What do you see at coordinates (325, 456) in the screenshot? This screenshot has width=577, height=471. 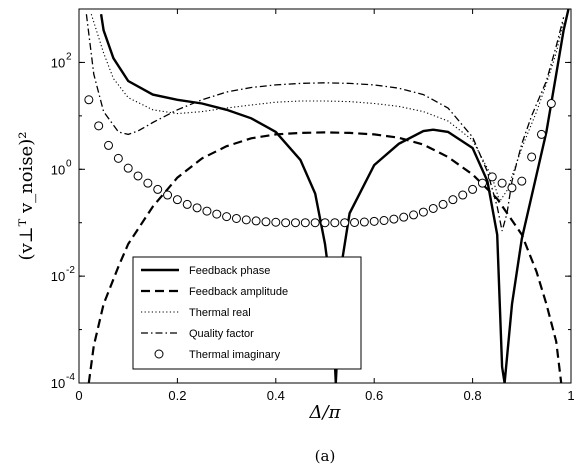 I see `figure-caption: (a)` at bounding box center [325, 456].